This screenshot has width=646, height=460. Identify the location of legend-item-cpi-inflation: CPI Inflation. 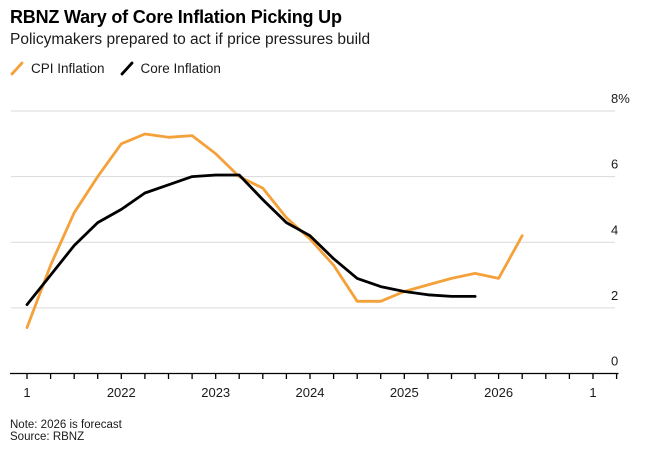
(57, 68).